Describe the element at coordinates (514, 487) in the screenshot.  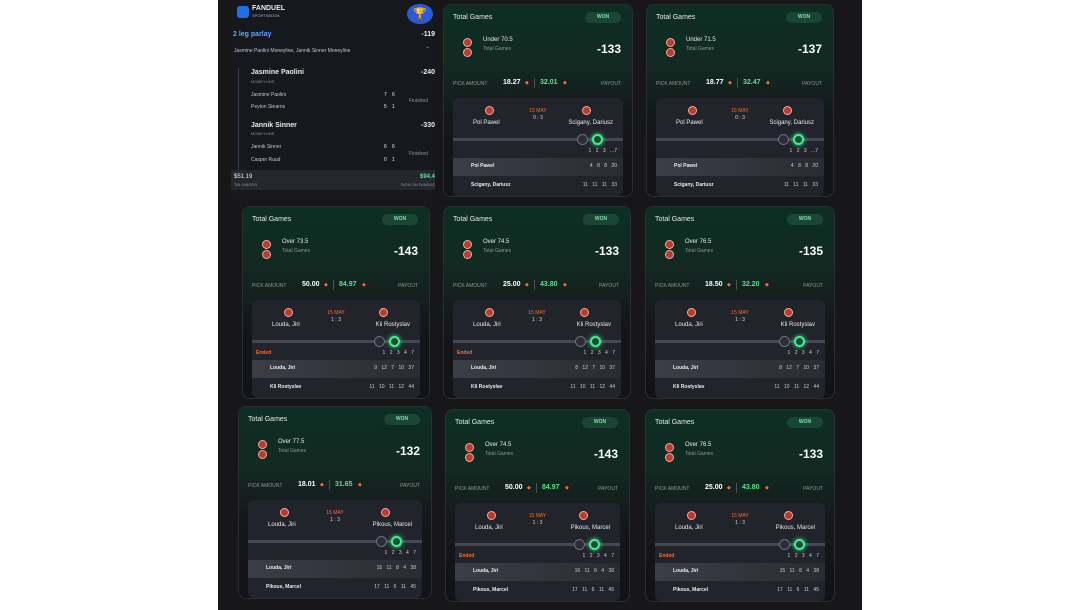
I see `pick-amount: 50.00` at that location.